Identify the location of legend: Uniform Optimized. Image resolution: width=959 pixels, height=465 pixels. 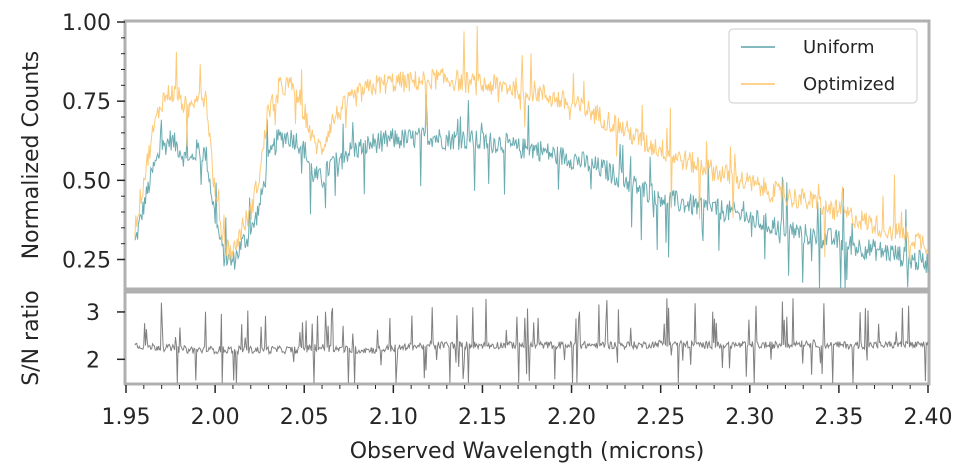
(823, 66).